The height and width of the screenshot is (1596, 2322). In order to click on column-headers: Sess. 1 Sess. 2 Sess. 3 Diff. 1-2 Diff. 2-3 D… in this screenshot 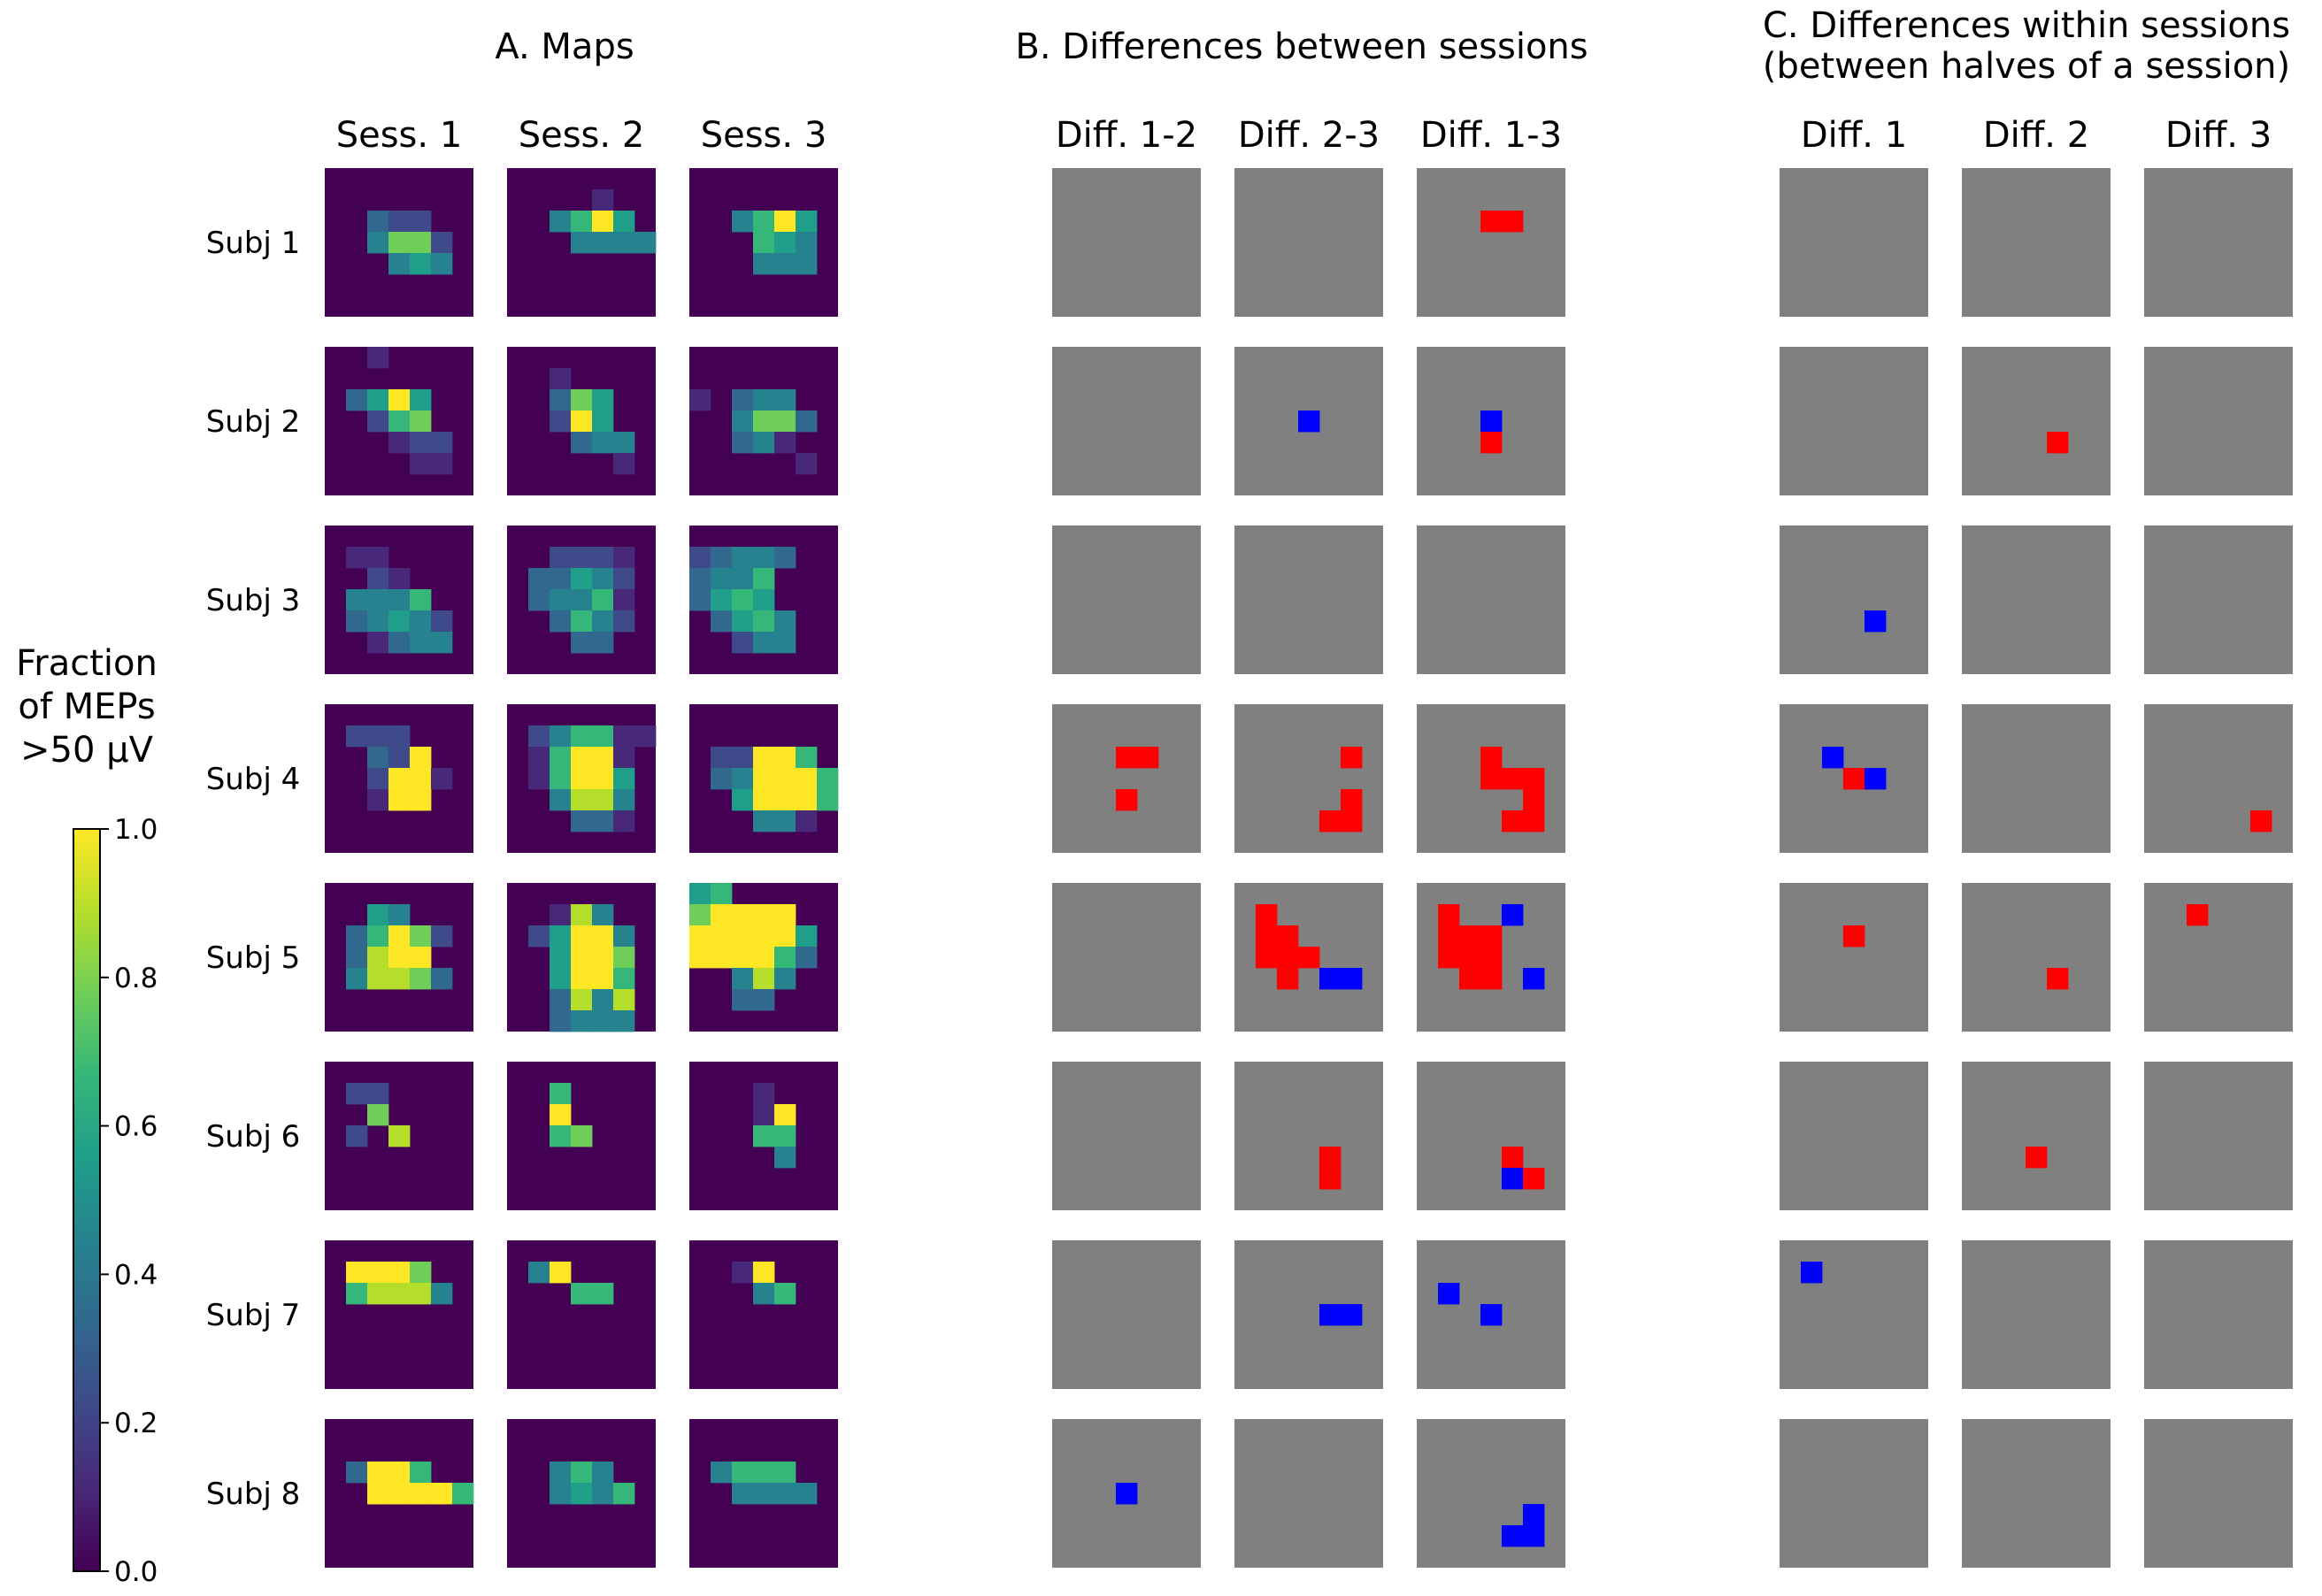, I will do `click(1304, 135)`.